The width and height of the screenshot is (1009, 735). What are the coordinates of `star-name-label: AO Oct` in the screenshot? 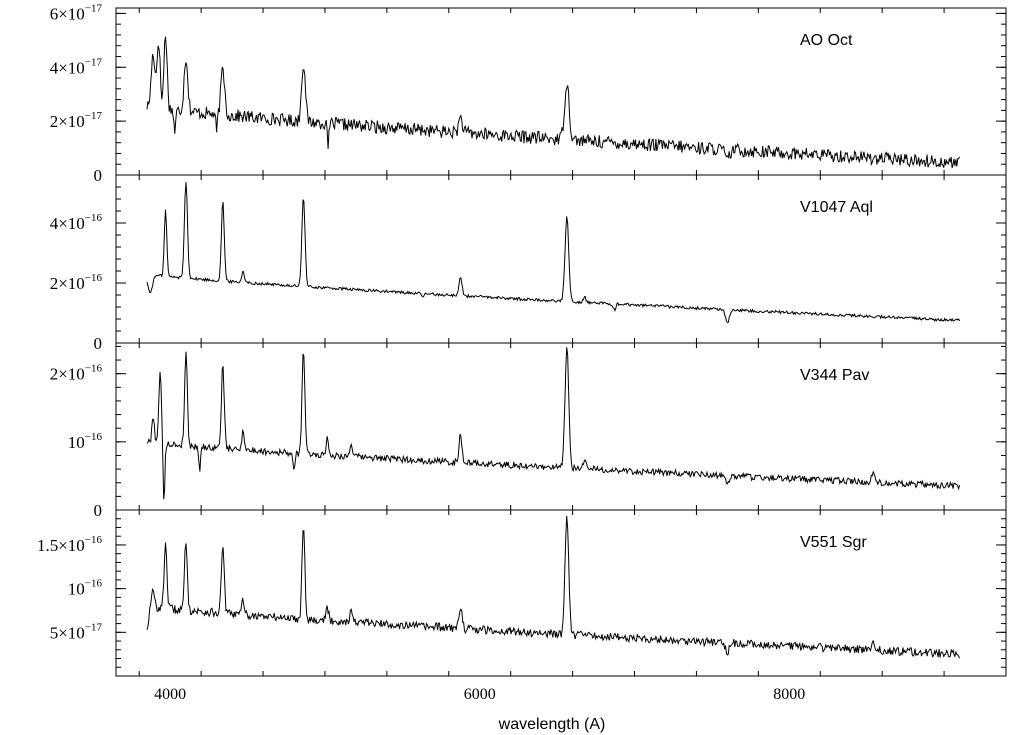 It's located at (826, 40).